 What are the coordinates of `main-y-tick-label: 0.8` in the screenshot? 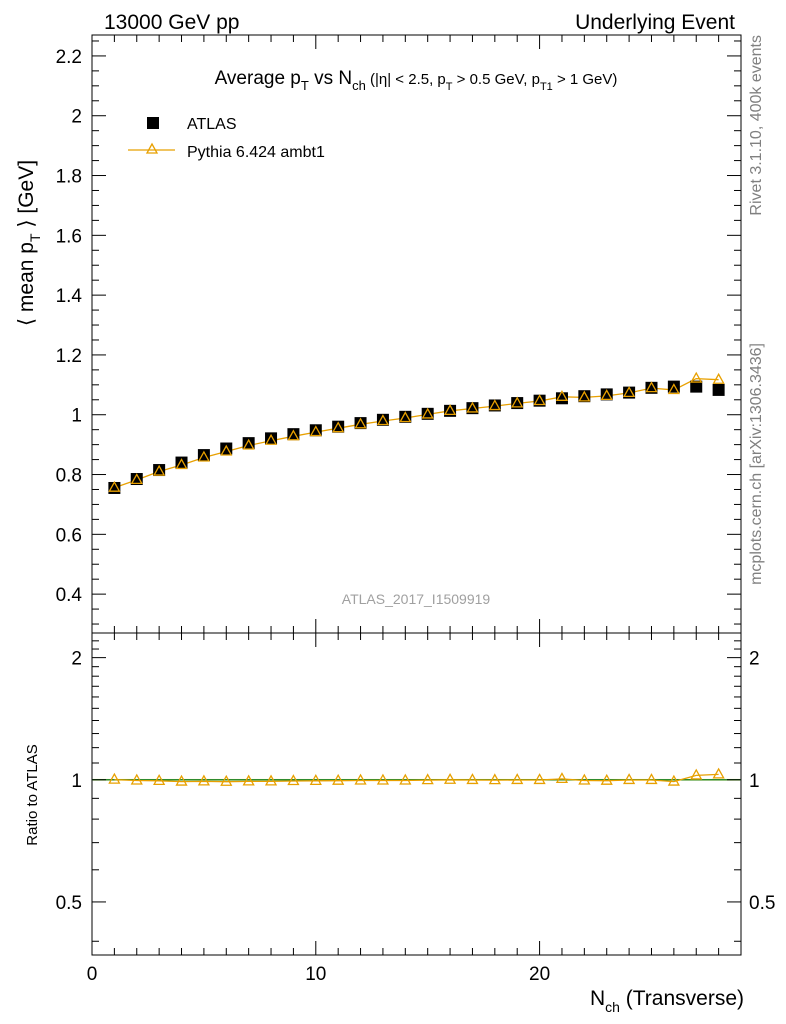 It's located at (69, 476).